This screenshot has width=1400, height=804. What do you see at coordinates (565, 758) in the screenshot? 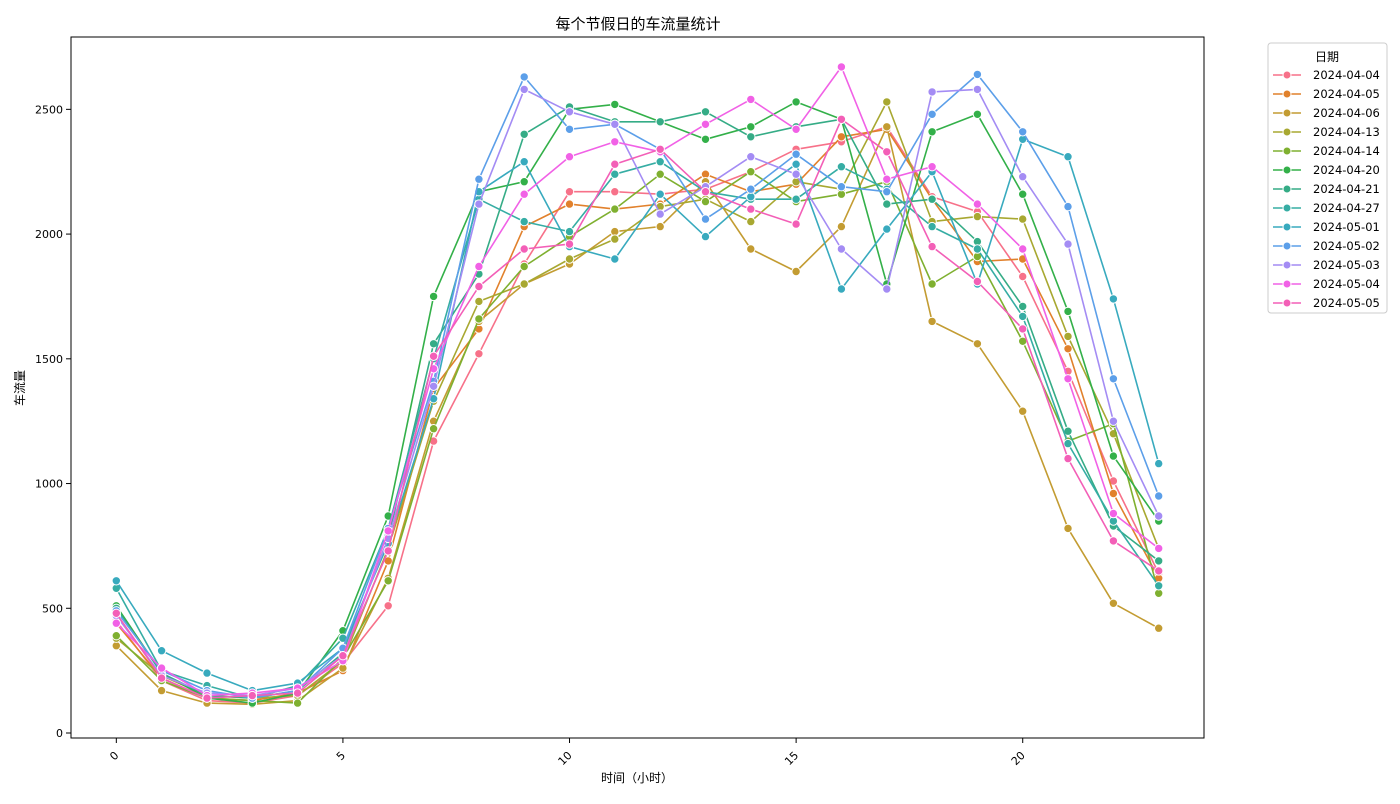
I see `x-tick-label: 10` at bounding box center [565, 758].